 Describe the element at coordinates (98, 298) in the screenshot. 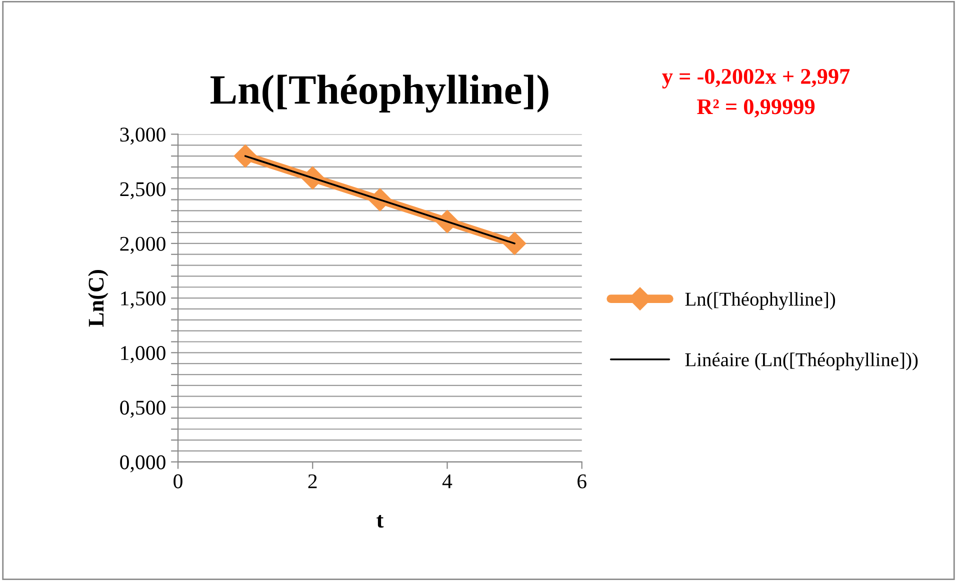

I see `y-axis-title: Ln(C)` at that location.